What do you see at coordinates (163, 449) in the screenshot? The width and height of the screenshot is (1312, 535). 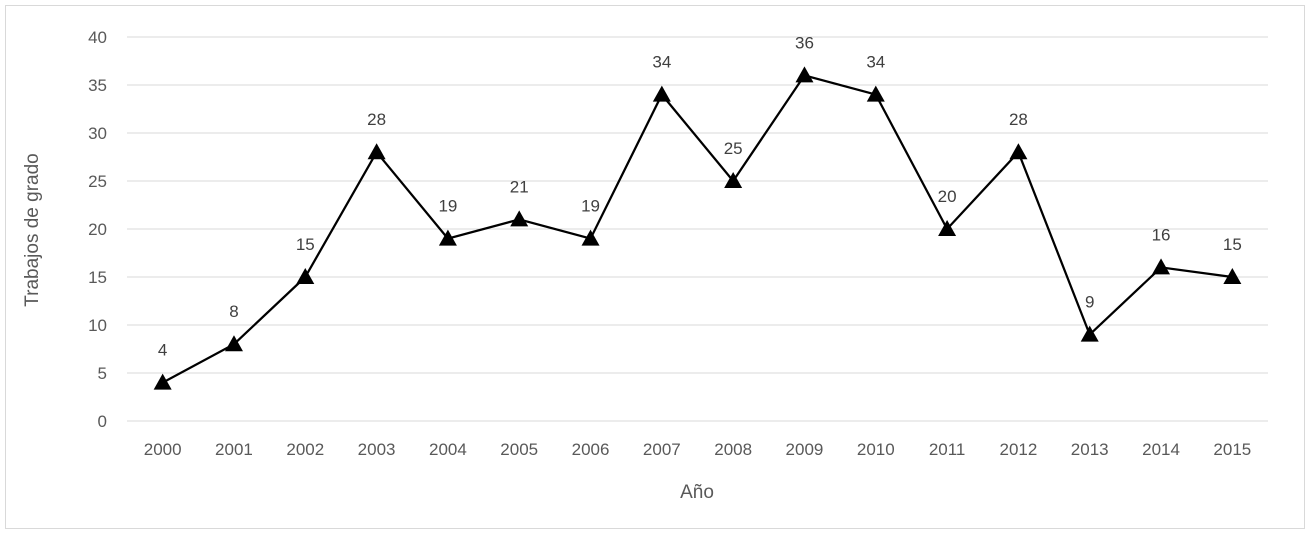 I see `x-tick-label: 2000` at bounding box center [163, 449].